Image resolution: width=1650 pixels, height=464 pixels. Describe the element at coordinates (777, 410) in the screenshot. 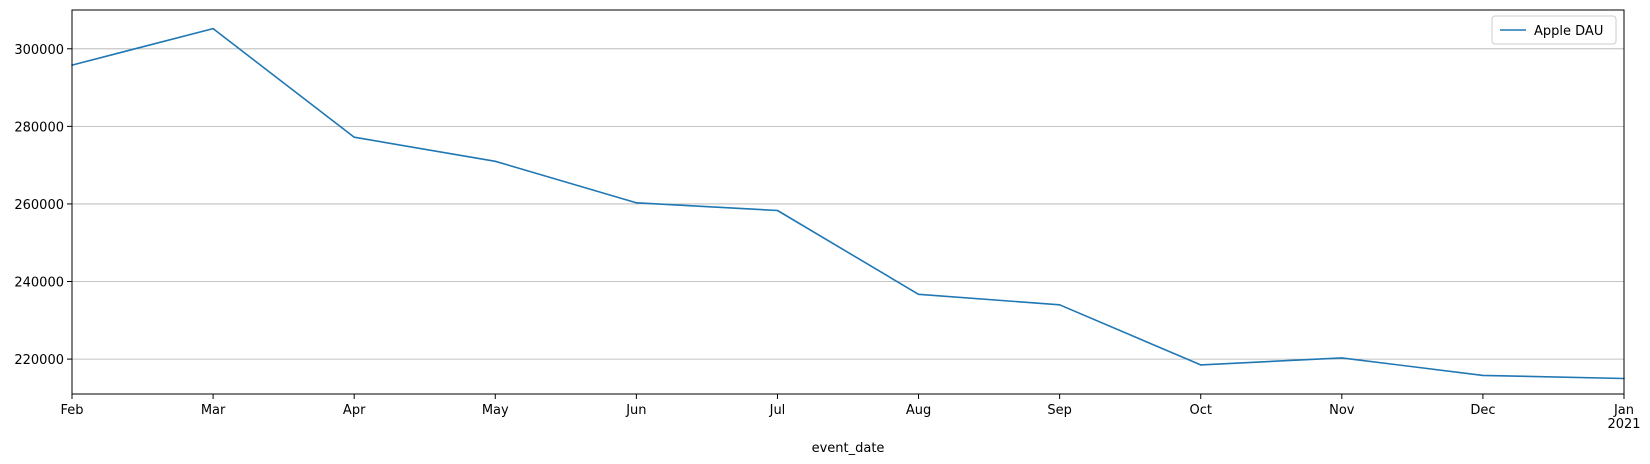

I see `x-tick-label: Jul` at that location.